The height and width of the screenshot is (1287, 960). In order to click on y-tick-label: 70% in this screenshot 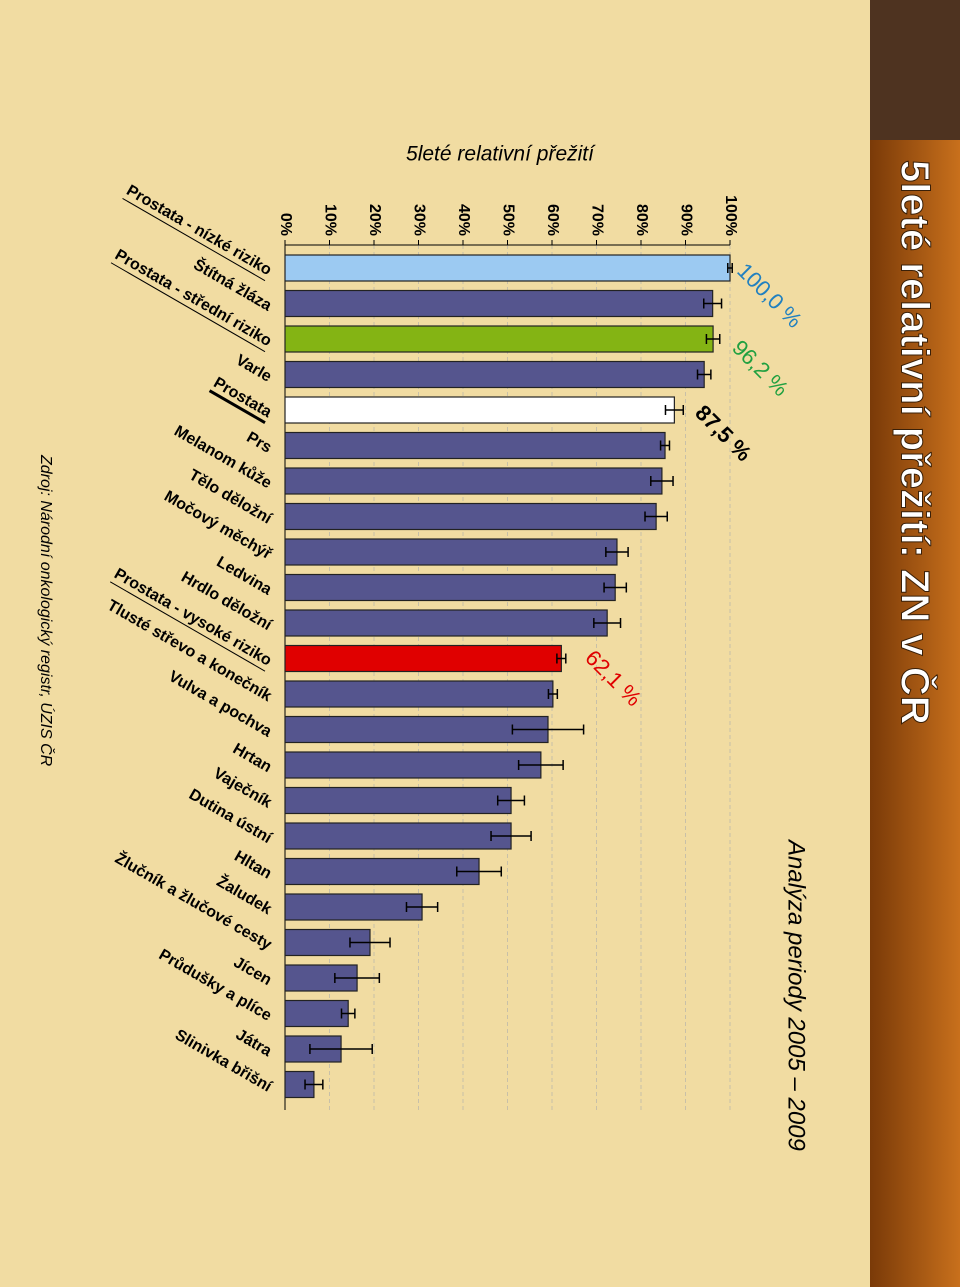, I will do `click(596, 220)`.